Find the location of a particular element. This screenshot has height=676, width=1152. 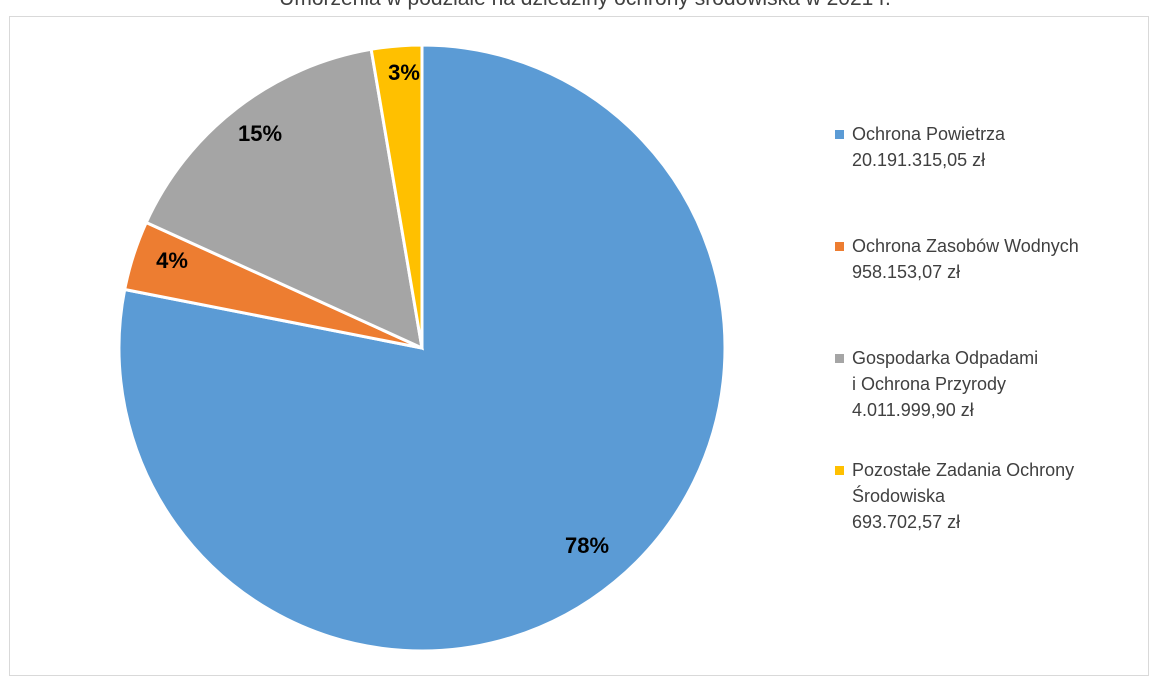

legend-label: Środowiska is located at coordinates (899, 496).